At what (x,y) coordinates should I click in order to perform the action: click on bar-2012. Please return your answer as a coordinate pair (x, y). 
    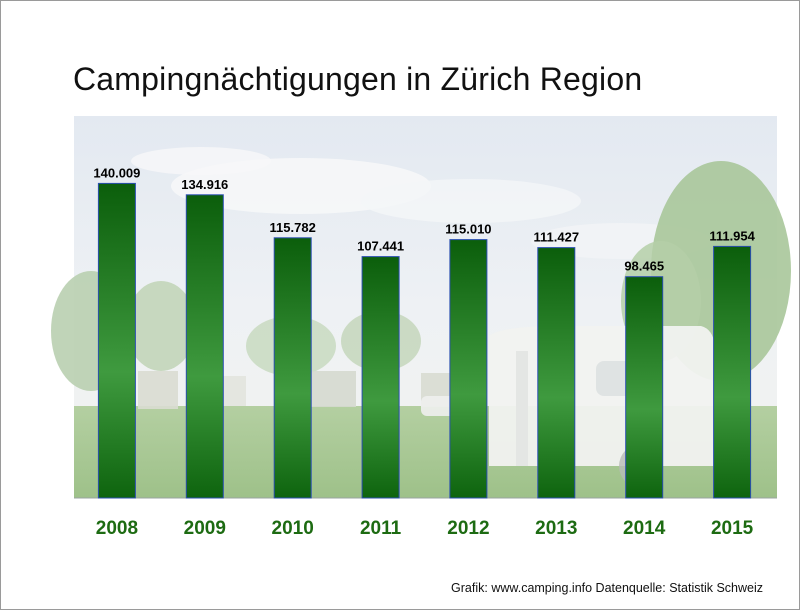
    Looking at the image, I should click on (468, 369).